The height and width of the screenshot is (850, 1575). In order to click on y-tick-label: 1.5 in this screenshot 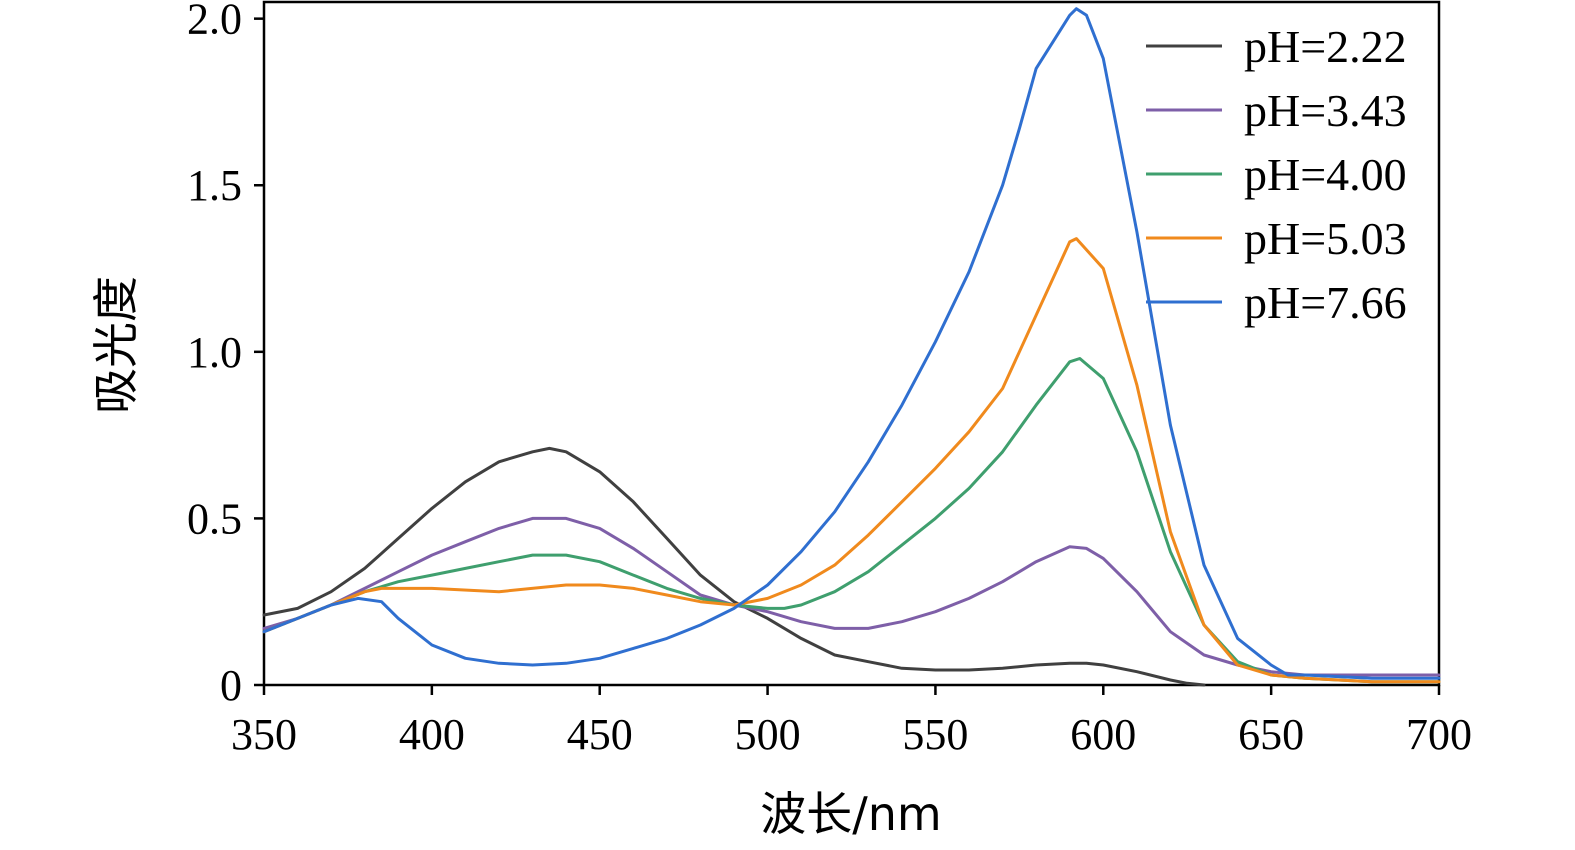, I will do `click(214, 185)`.